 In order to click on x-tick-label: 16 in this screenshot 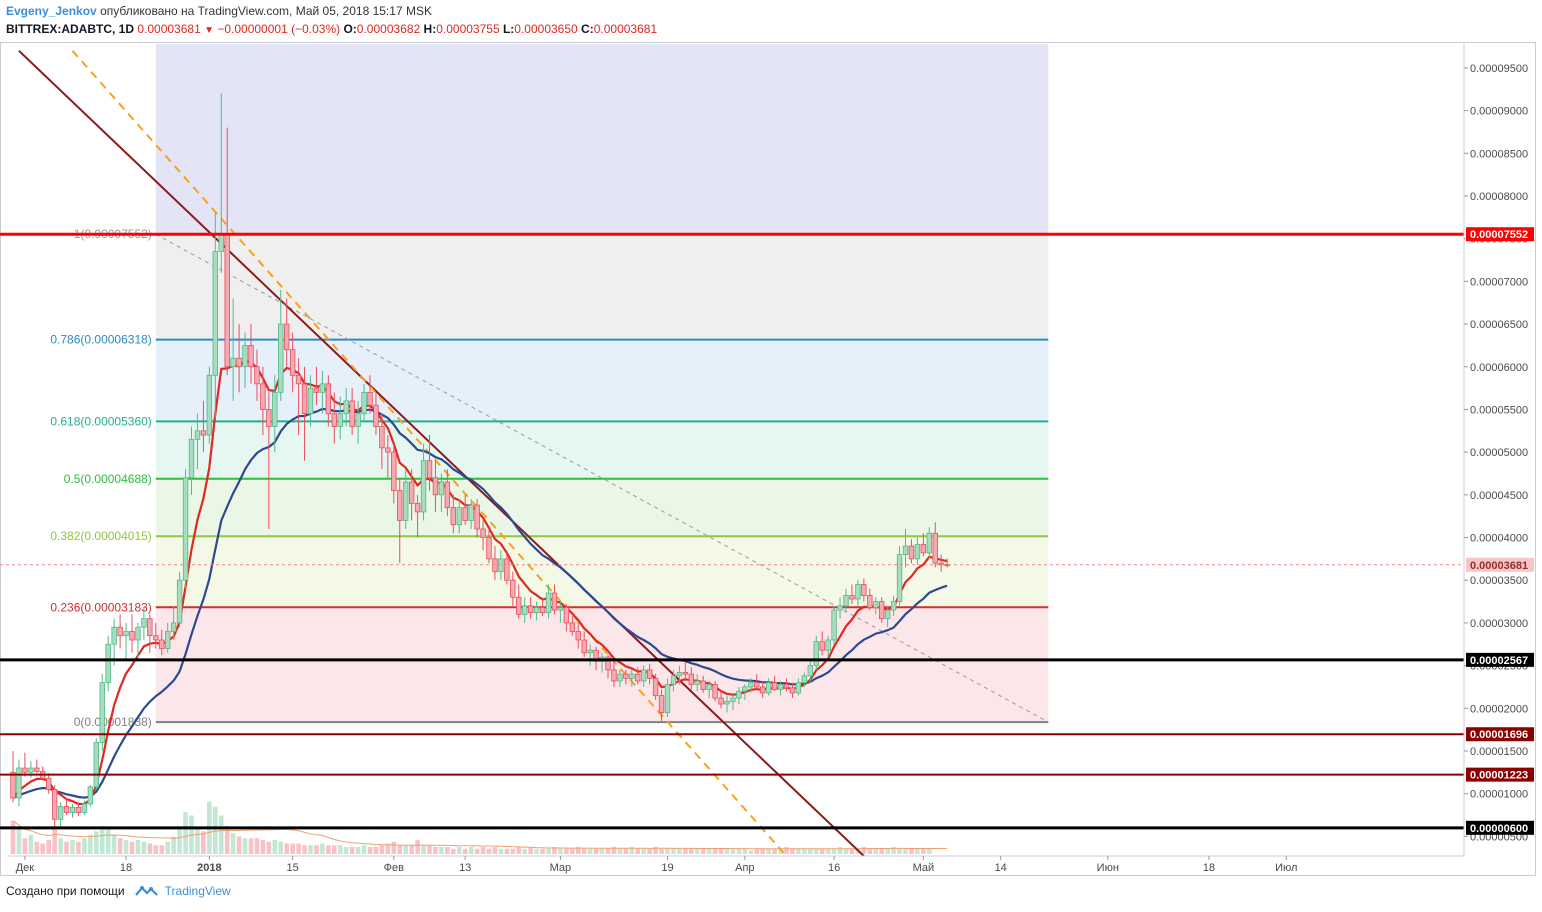, I will do `click(834, 868)`.